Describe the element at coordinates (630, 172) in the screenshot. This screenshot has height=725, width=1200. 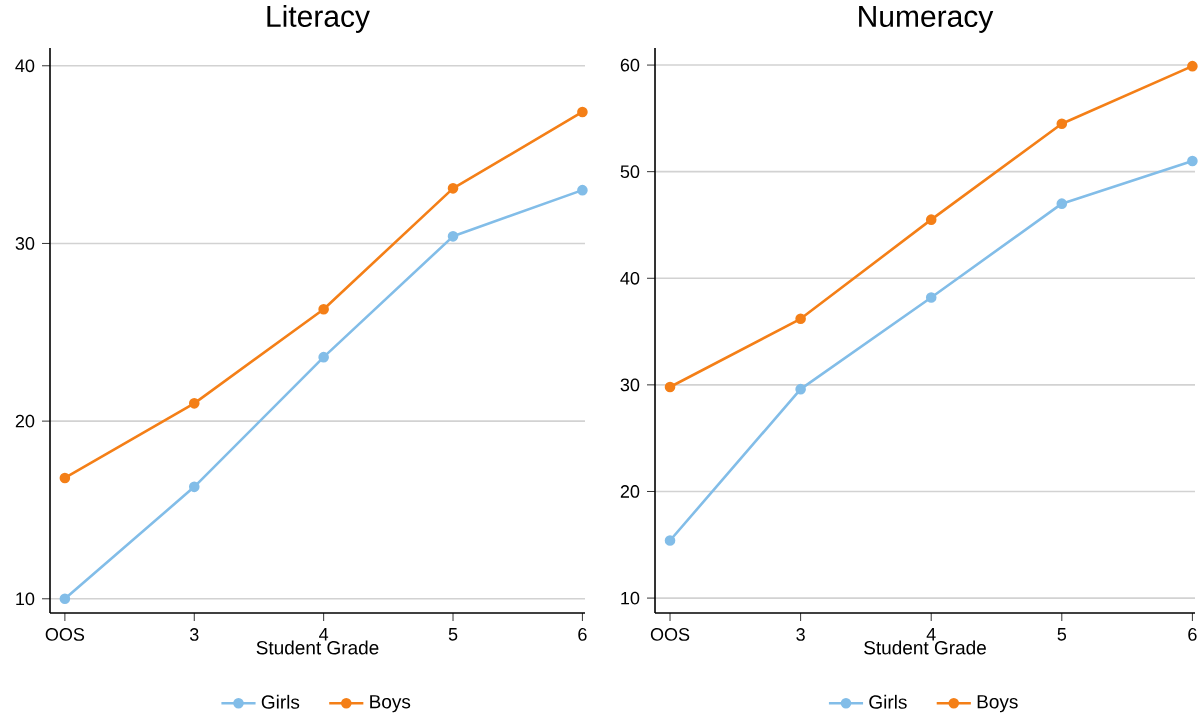
I see `y-tick-label: 50` at that location.